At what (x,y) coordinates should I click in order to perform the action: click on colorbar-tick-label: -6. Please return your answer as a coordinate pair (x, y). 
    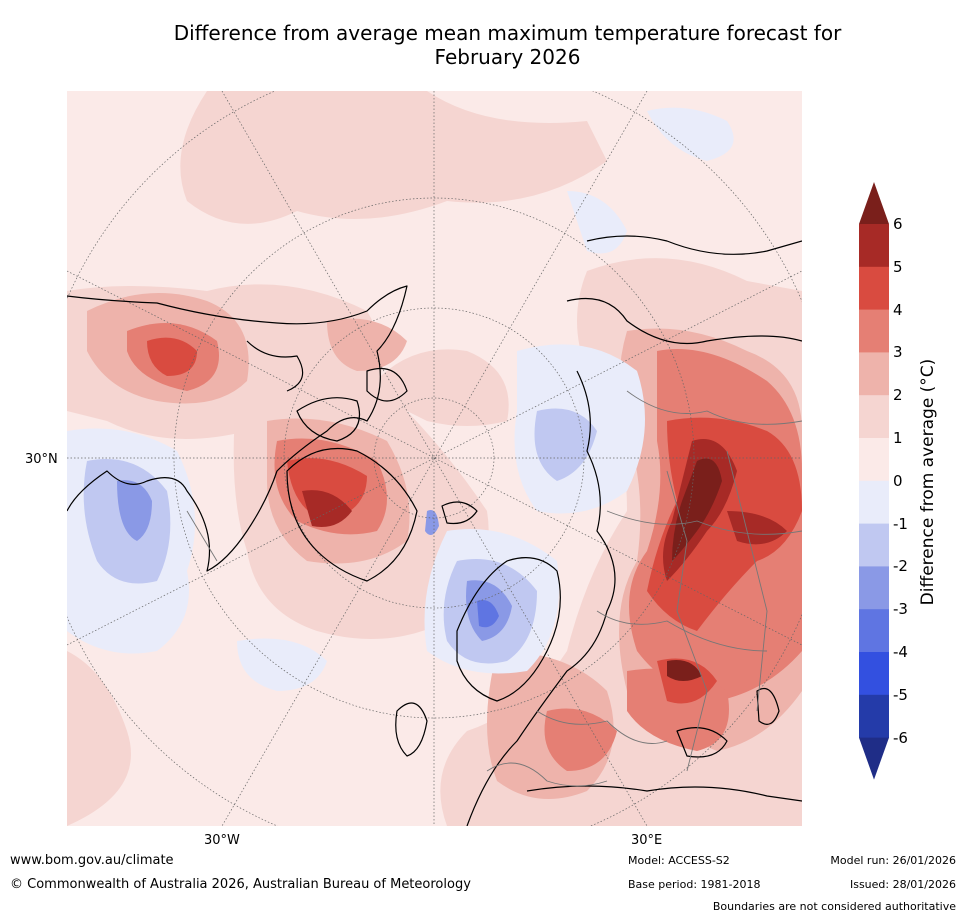
    Looking at the image, I should click on (900, 737).